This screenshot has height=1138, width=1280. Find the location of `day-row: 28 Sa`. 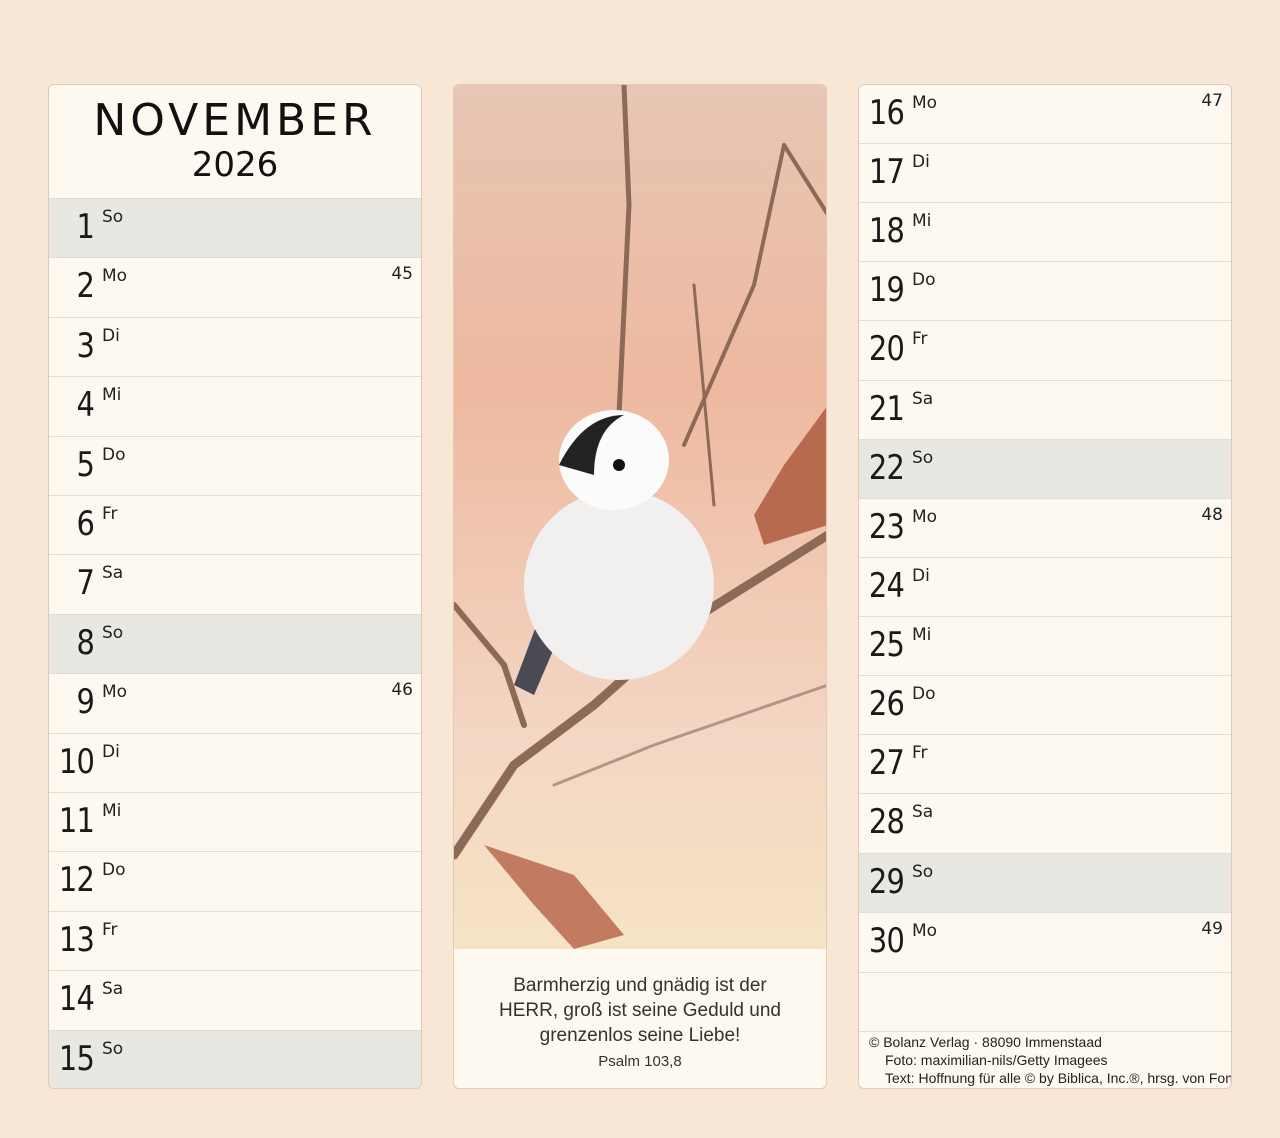

day-row: 28 Sa is located at coordinates (1045, 822).